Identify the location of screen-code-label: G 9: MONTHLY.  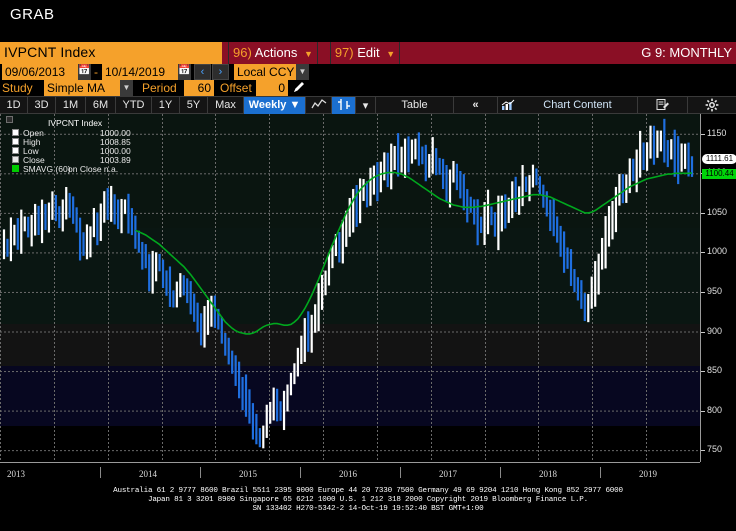
(686, 52).